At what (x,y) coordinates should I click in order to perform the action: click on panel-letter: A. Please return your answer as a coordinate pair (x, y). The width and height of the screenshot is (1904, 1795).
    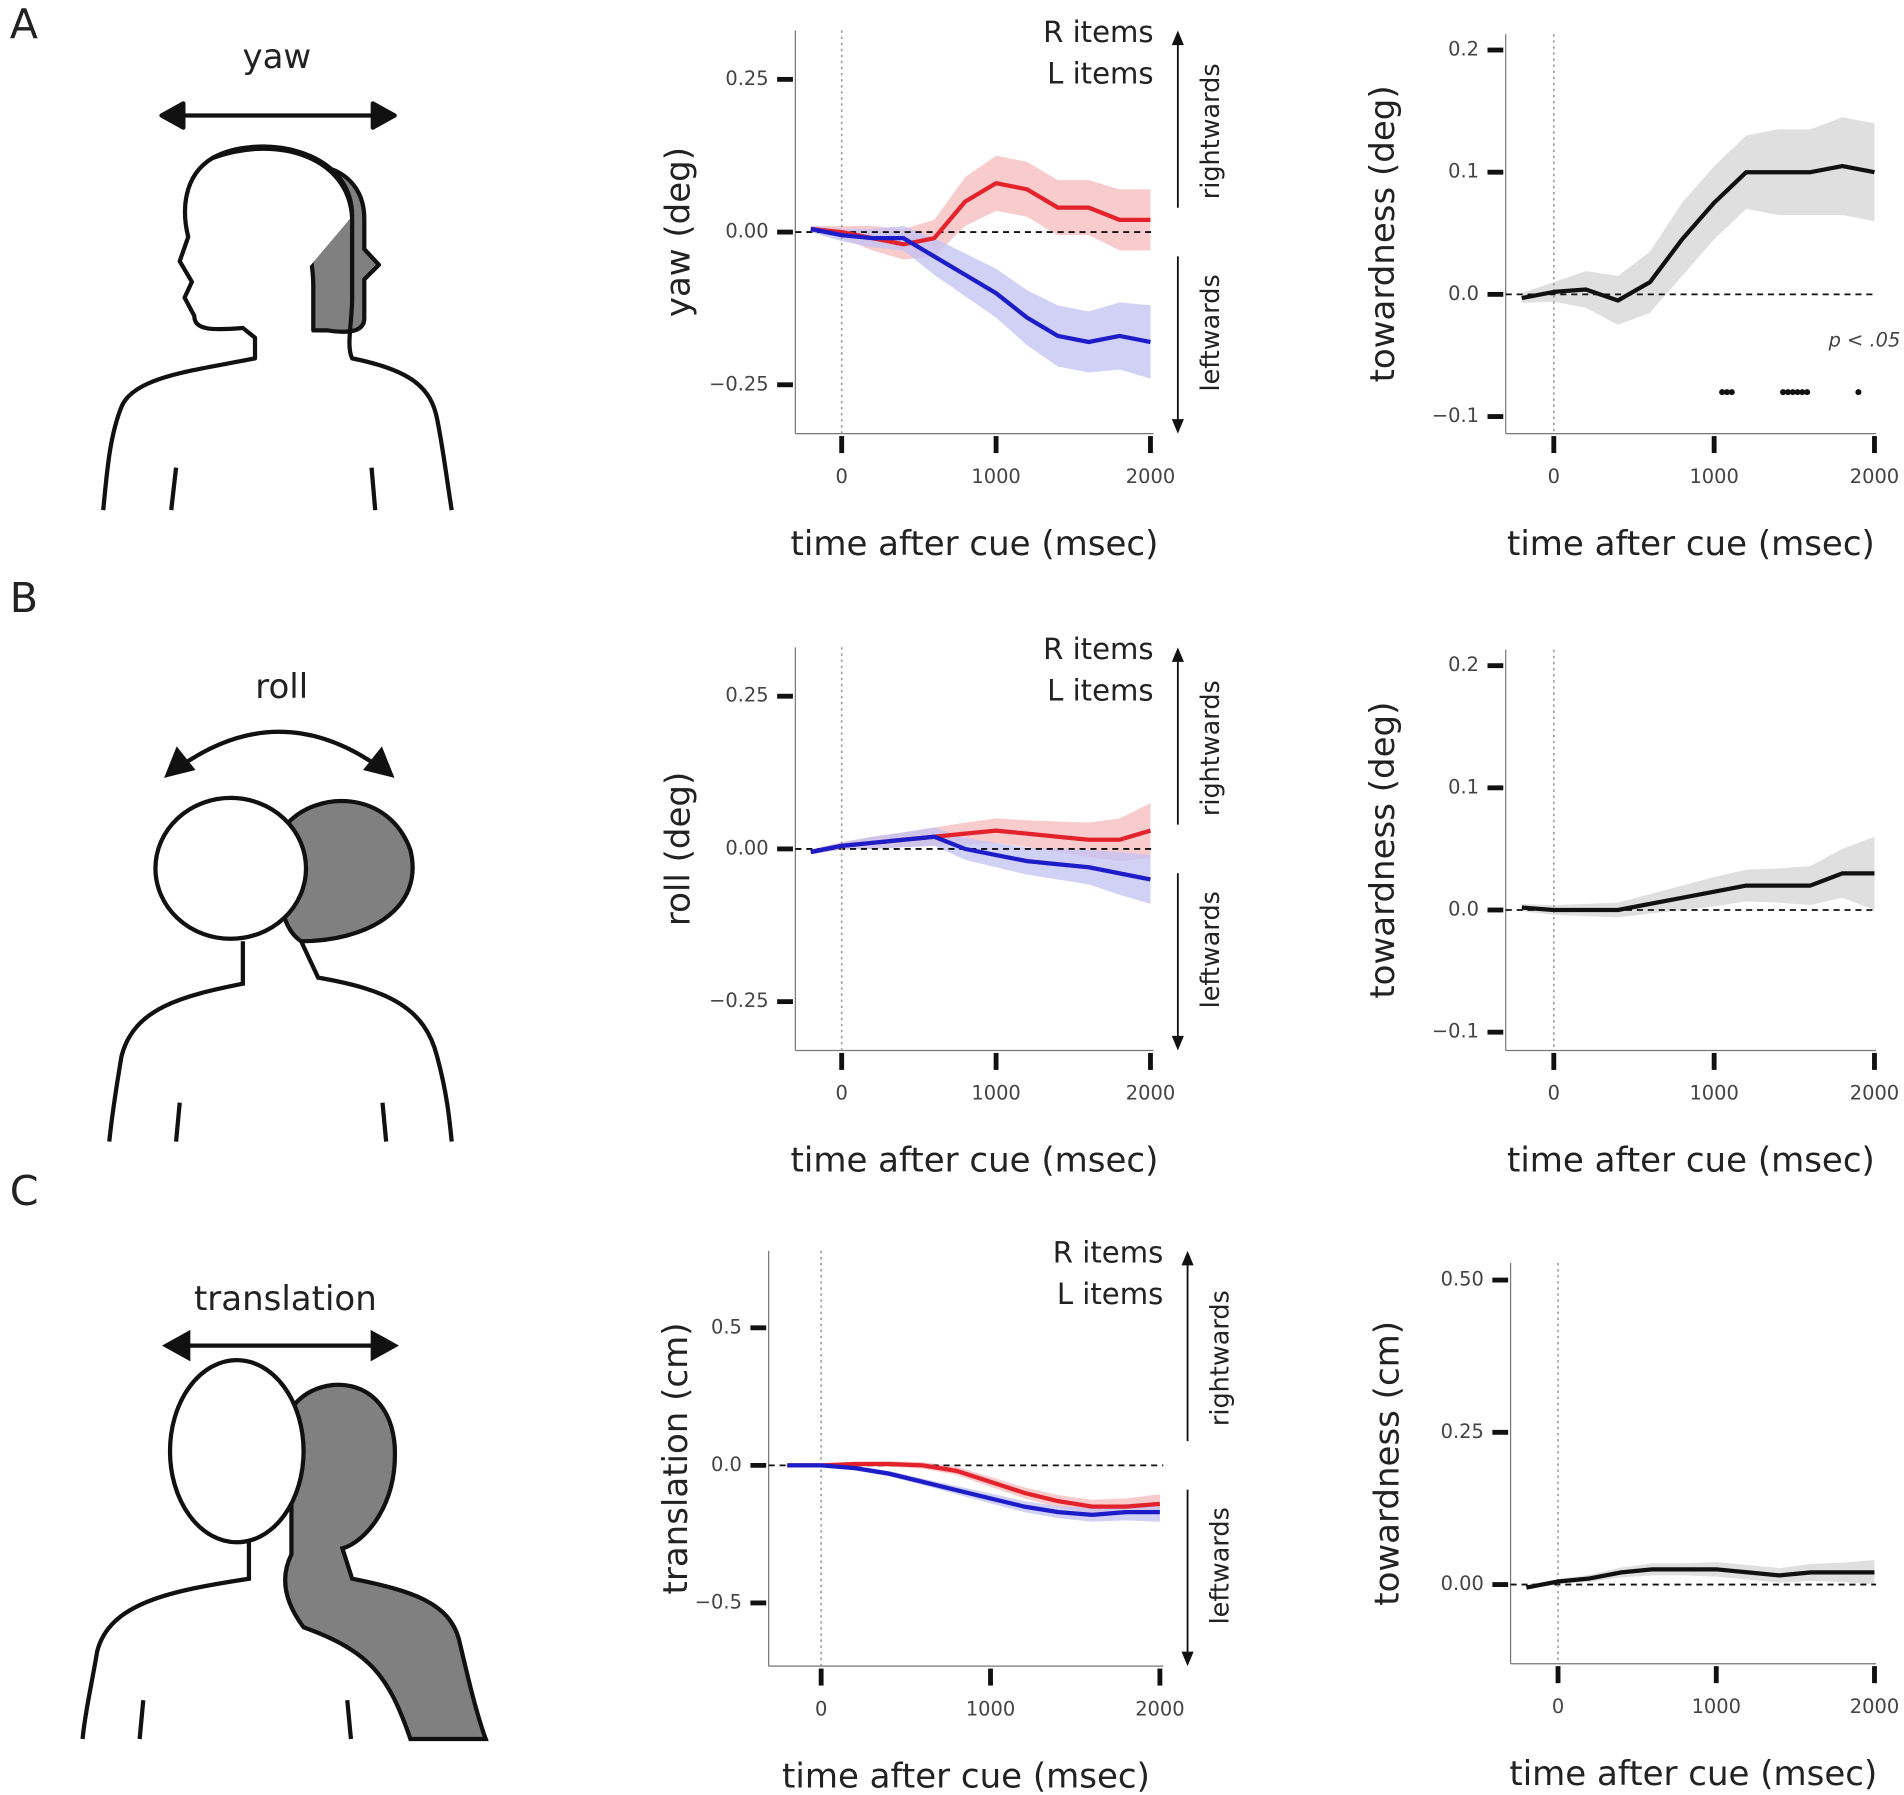
    Looking at the image, I should click on (24, 24).